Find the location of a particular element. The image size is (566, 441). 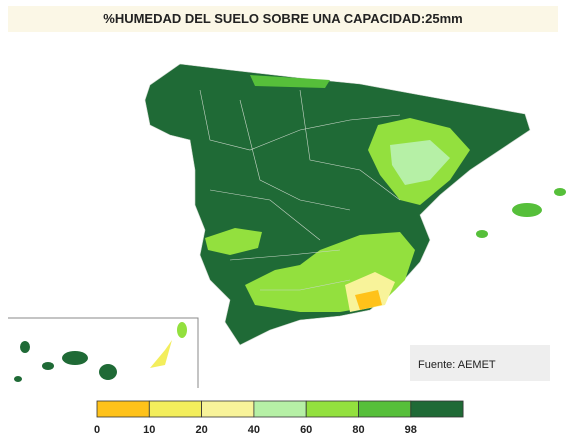

source-box is located at coordinates (480, 363).